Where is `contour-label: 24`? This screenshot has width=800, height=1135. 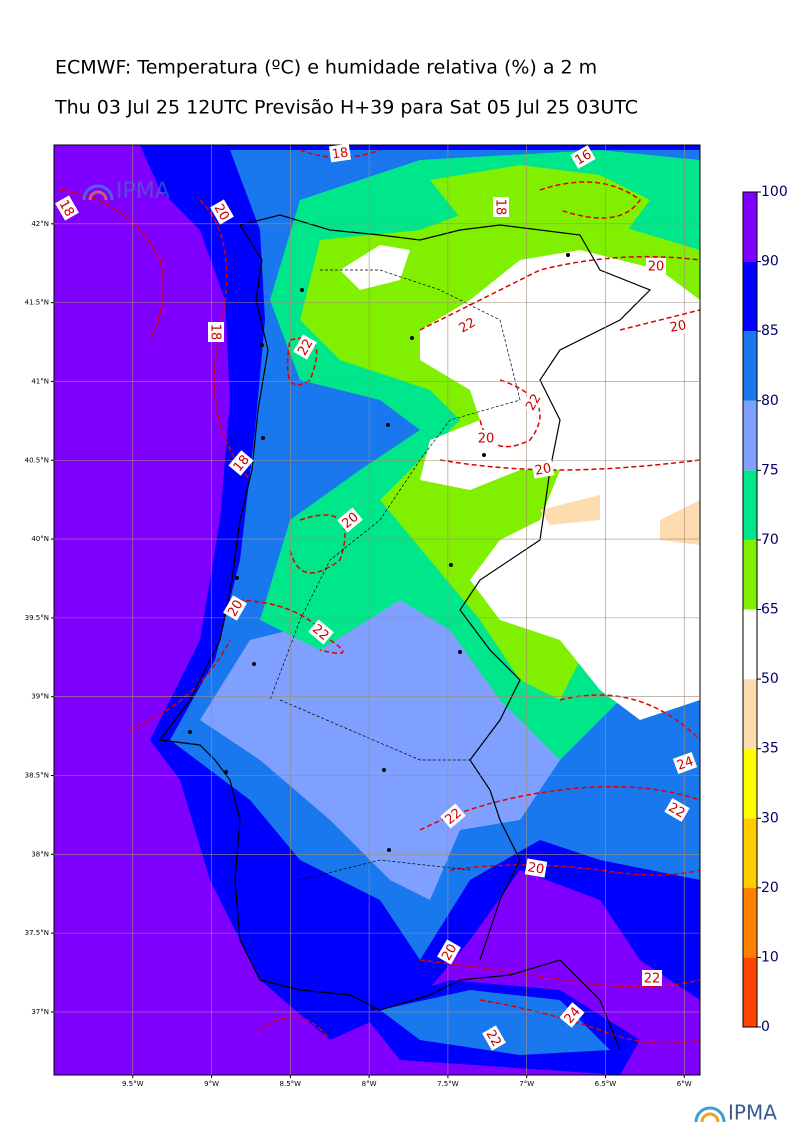
contour-label: 24 is located at coordinates (685, 763).